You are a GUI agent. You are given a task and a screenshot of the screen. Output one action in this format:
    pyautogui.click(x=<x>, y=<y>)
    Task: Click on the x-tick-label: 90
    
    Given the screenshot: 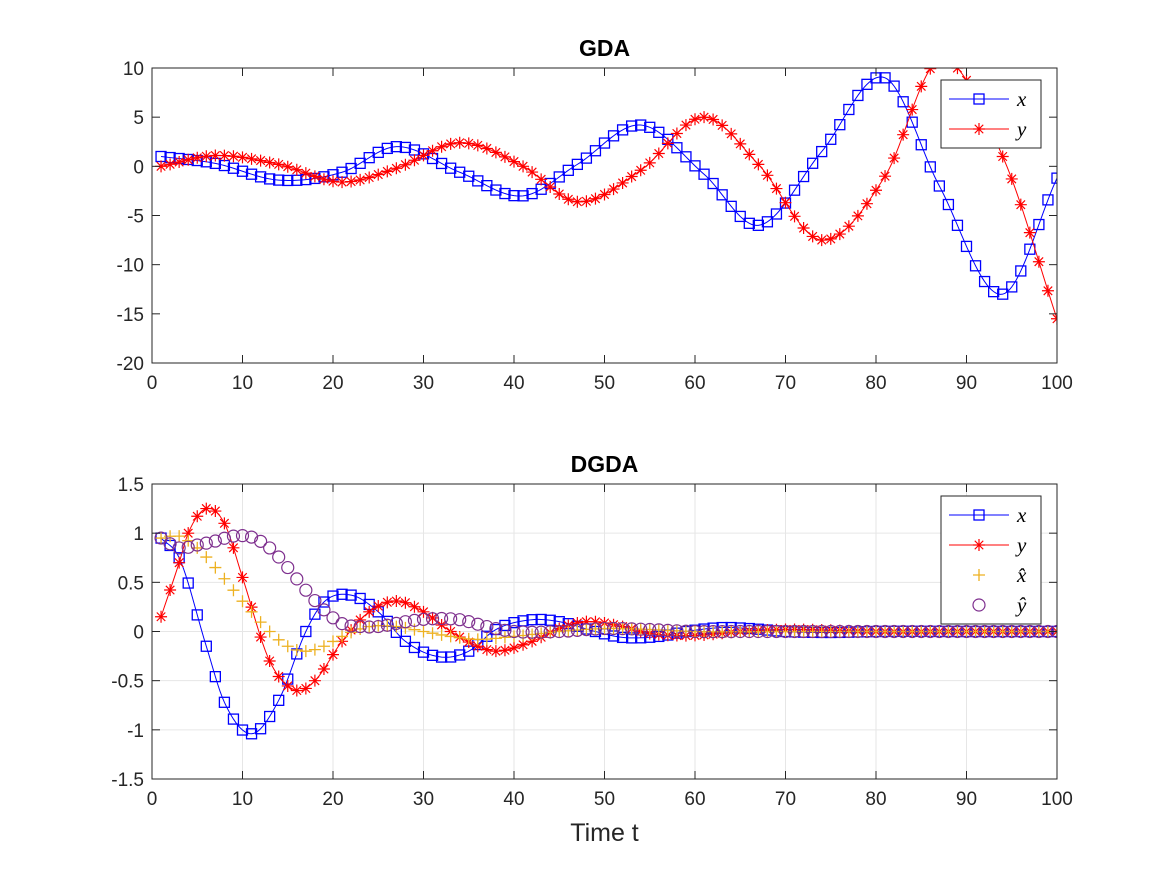 What is the action you would take?
    pyautogui.click(x=966, y=799)
    